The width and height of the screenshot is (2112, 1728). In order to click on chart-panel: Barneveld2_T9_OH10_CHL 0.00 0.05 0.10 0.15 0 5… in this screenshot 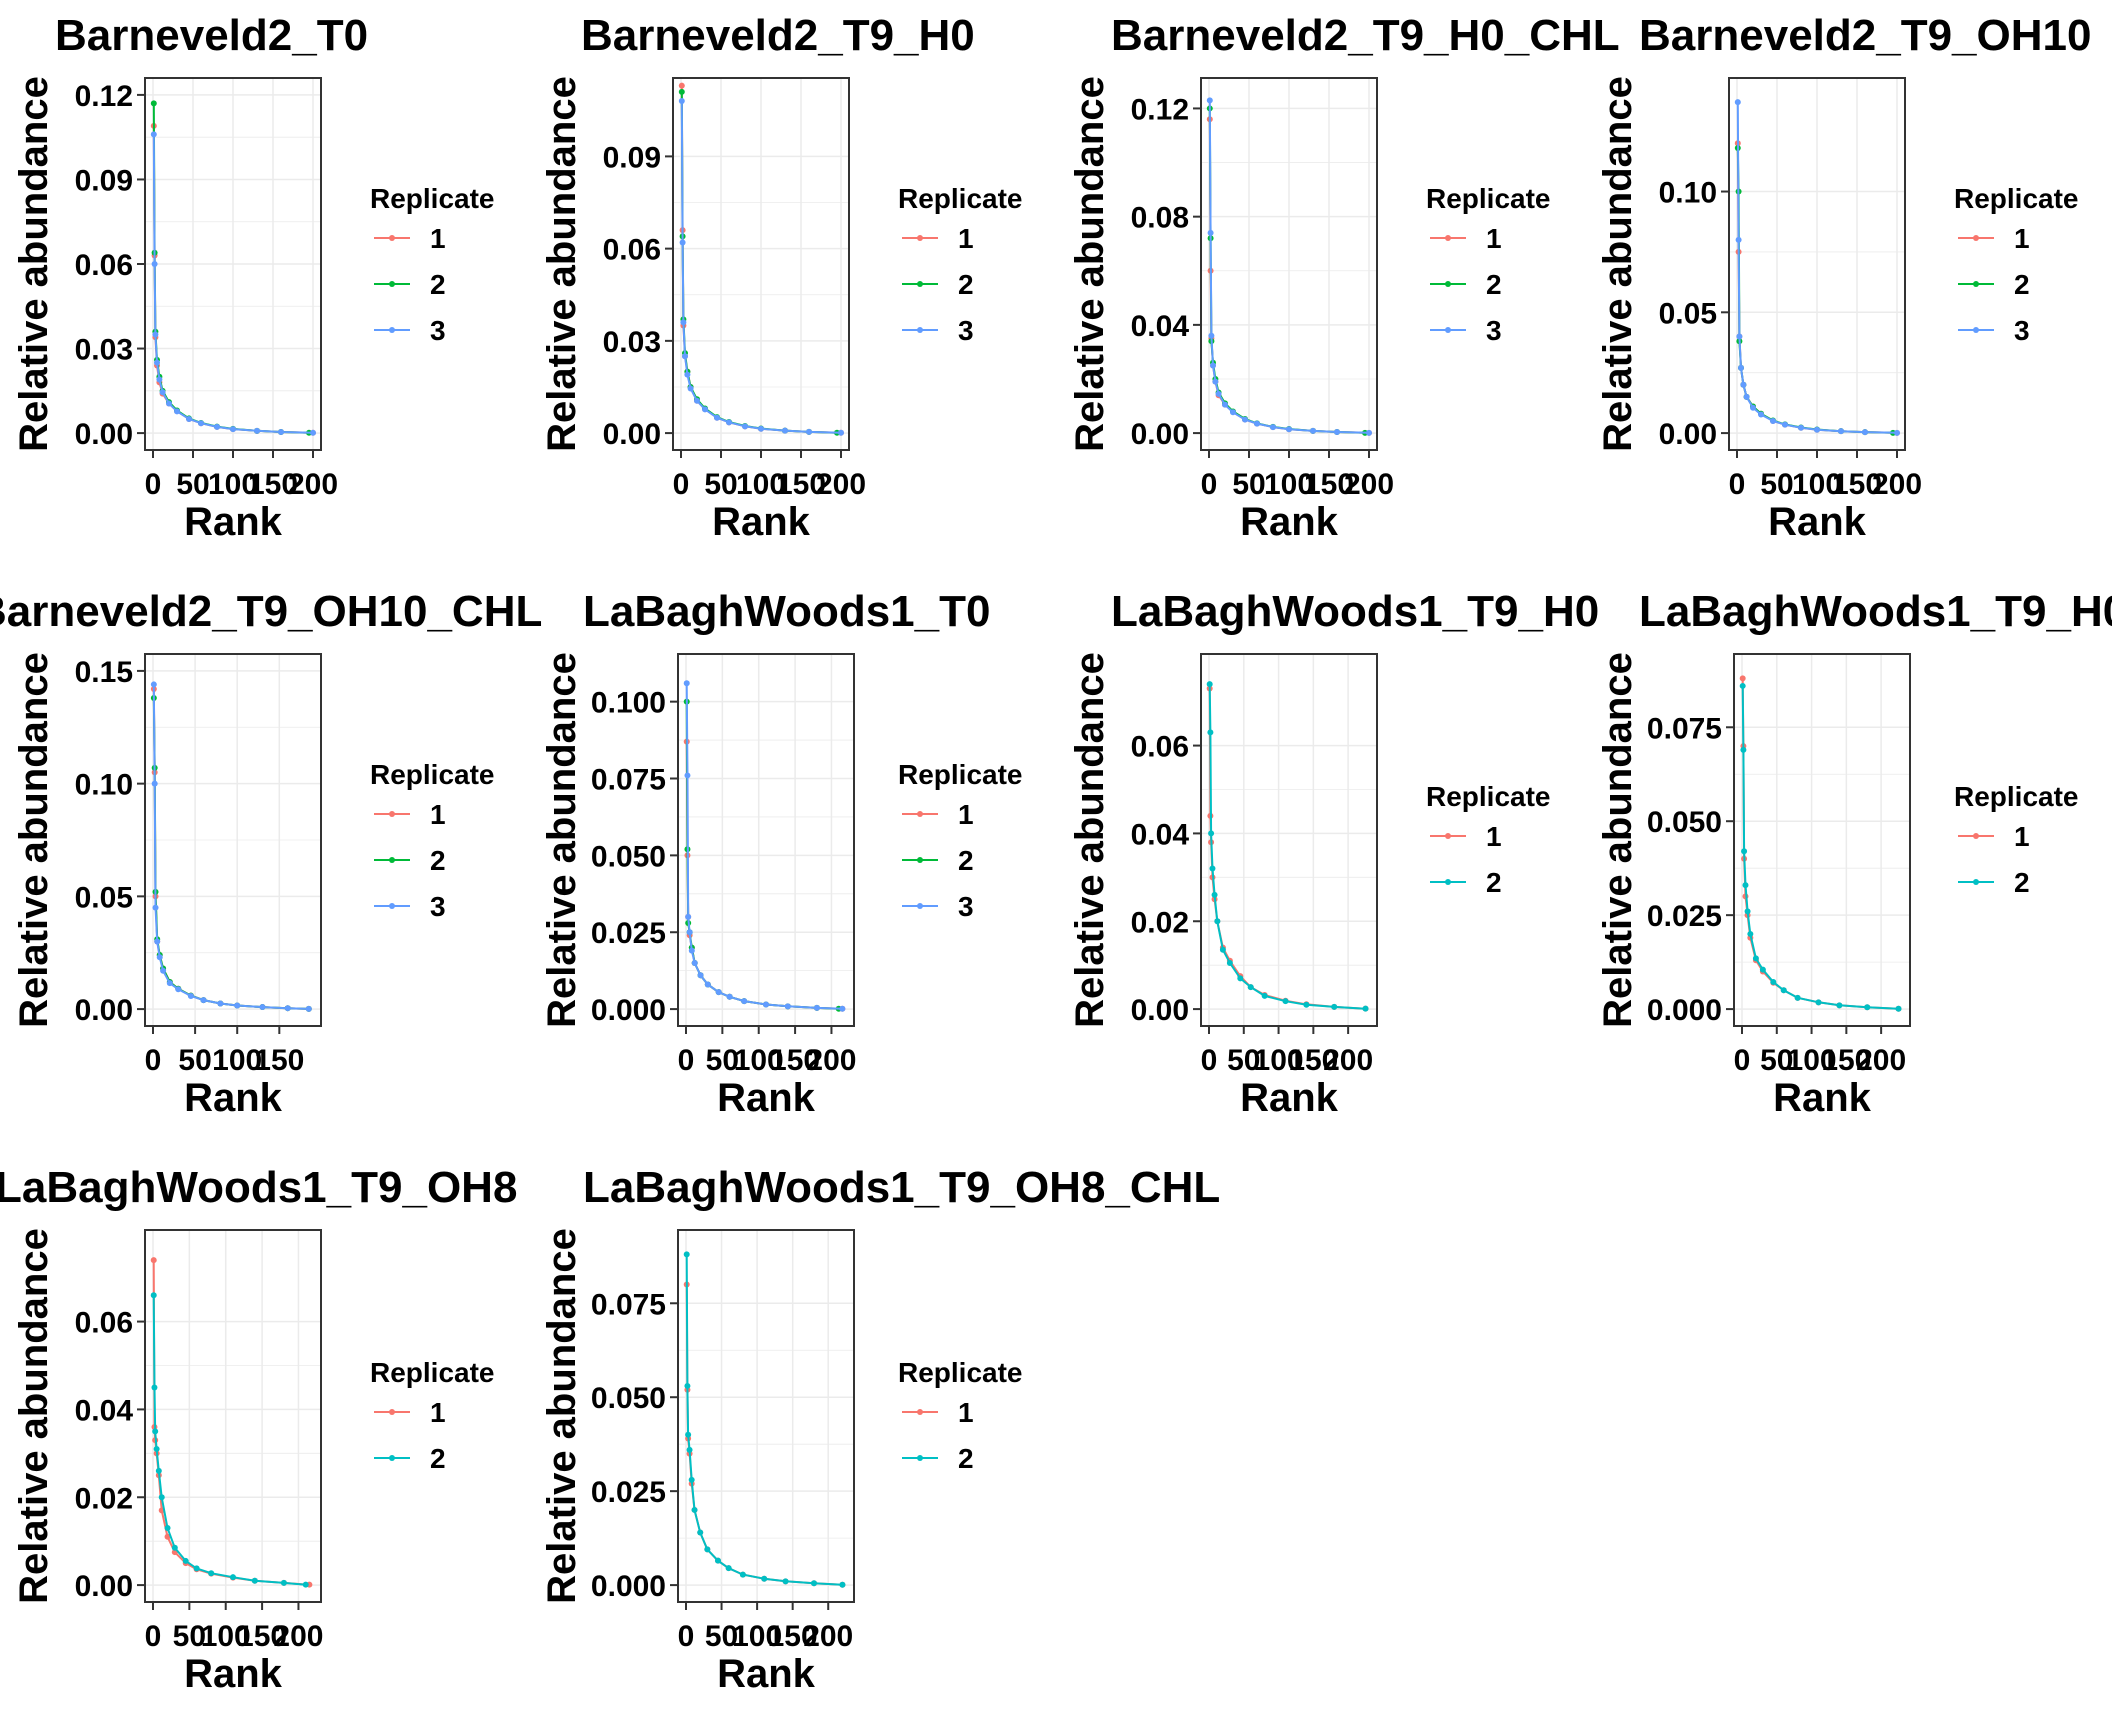, I will do `click(271, 853)`.